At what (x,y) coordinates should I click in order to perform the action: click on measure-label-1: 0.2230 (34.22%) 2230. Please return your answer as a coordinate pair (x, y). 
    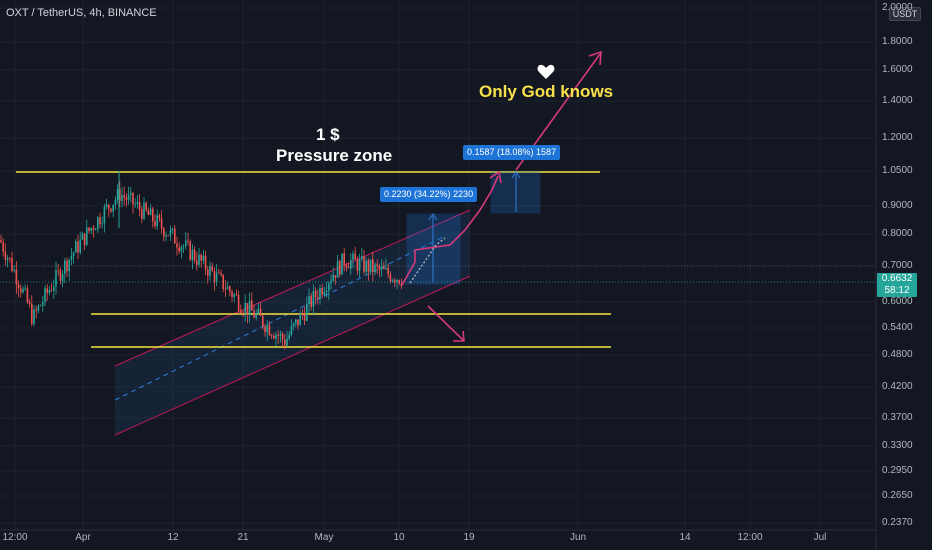
    Looking at the image, I should click on (429, 194).